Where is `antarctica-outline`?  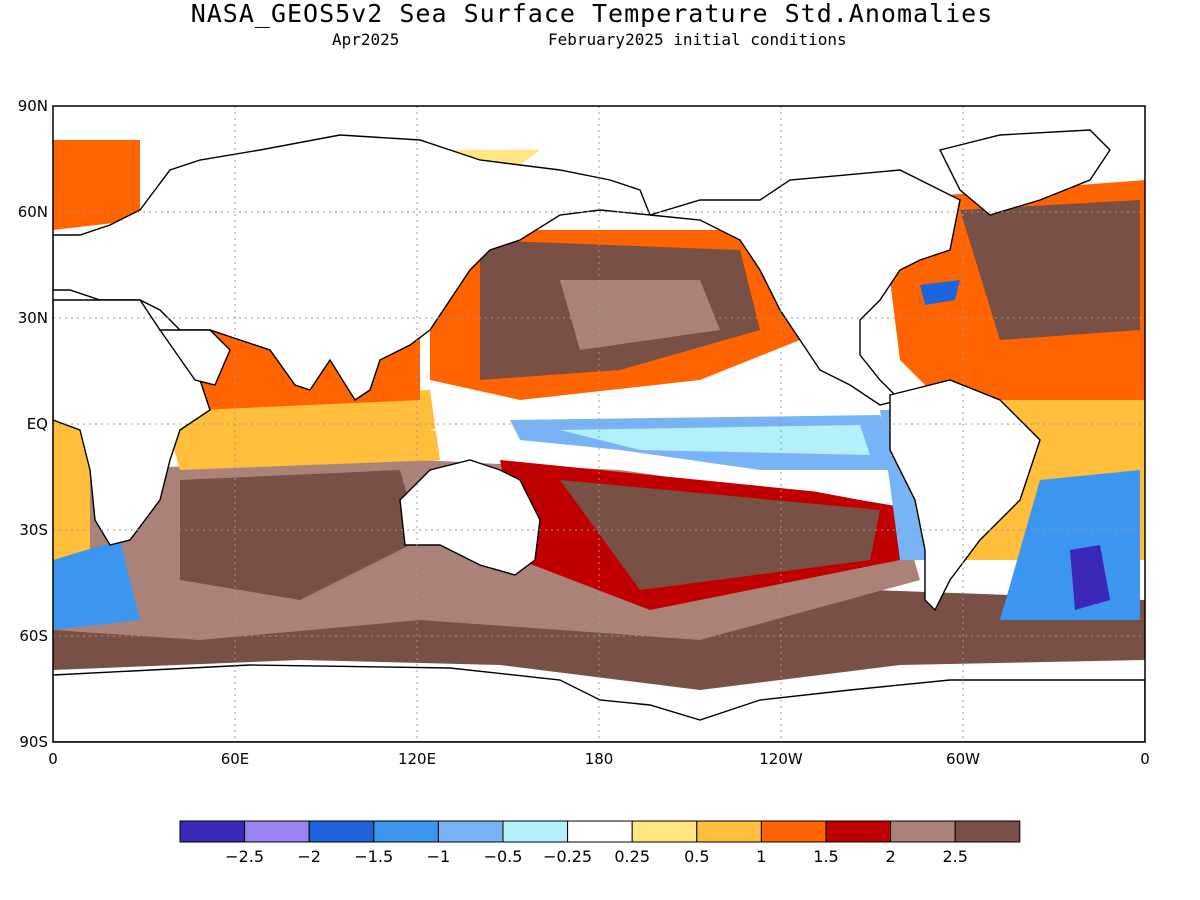
antarctica-outline is located at coordinates (599, 703).